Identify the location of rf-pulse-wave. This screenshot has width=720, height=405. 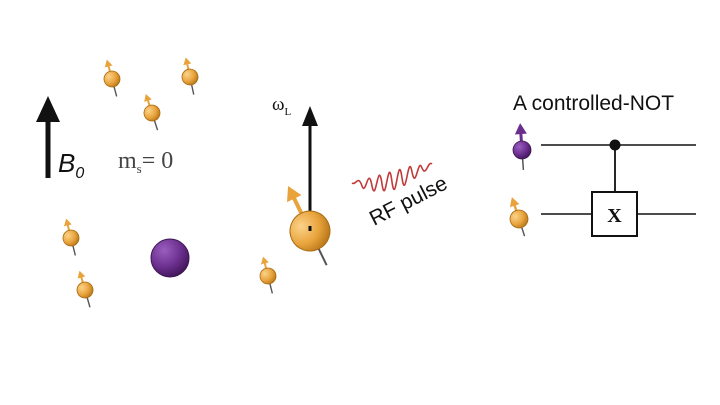
(392, 177).